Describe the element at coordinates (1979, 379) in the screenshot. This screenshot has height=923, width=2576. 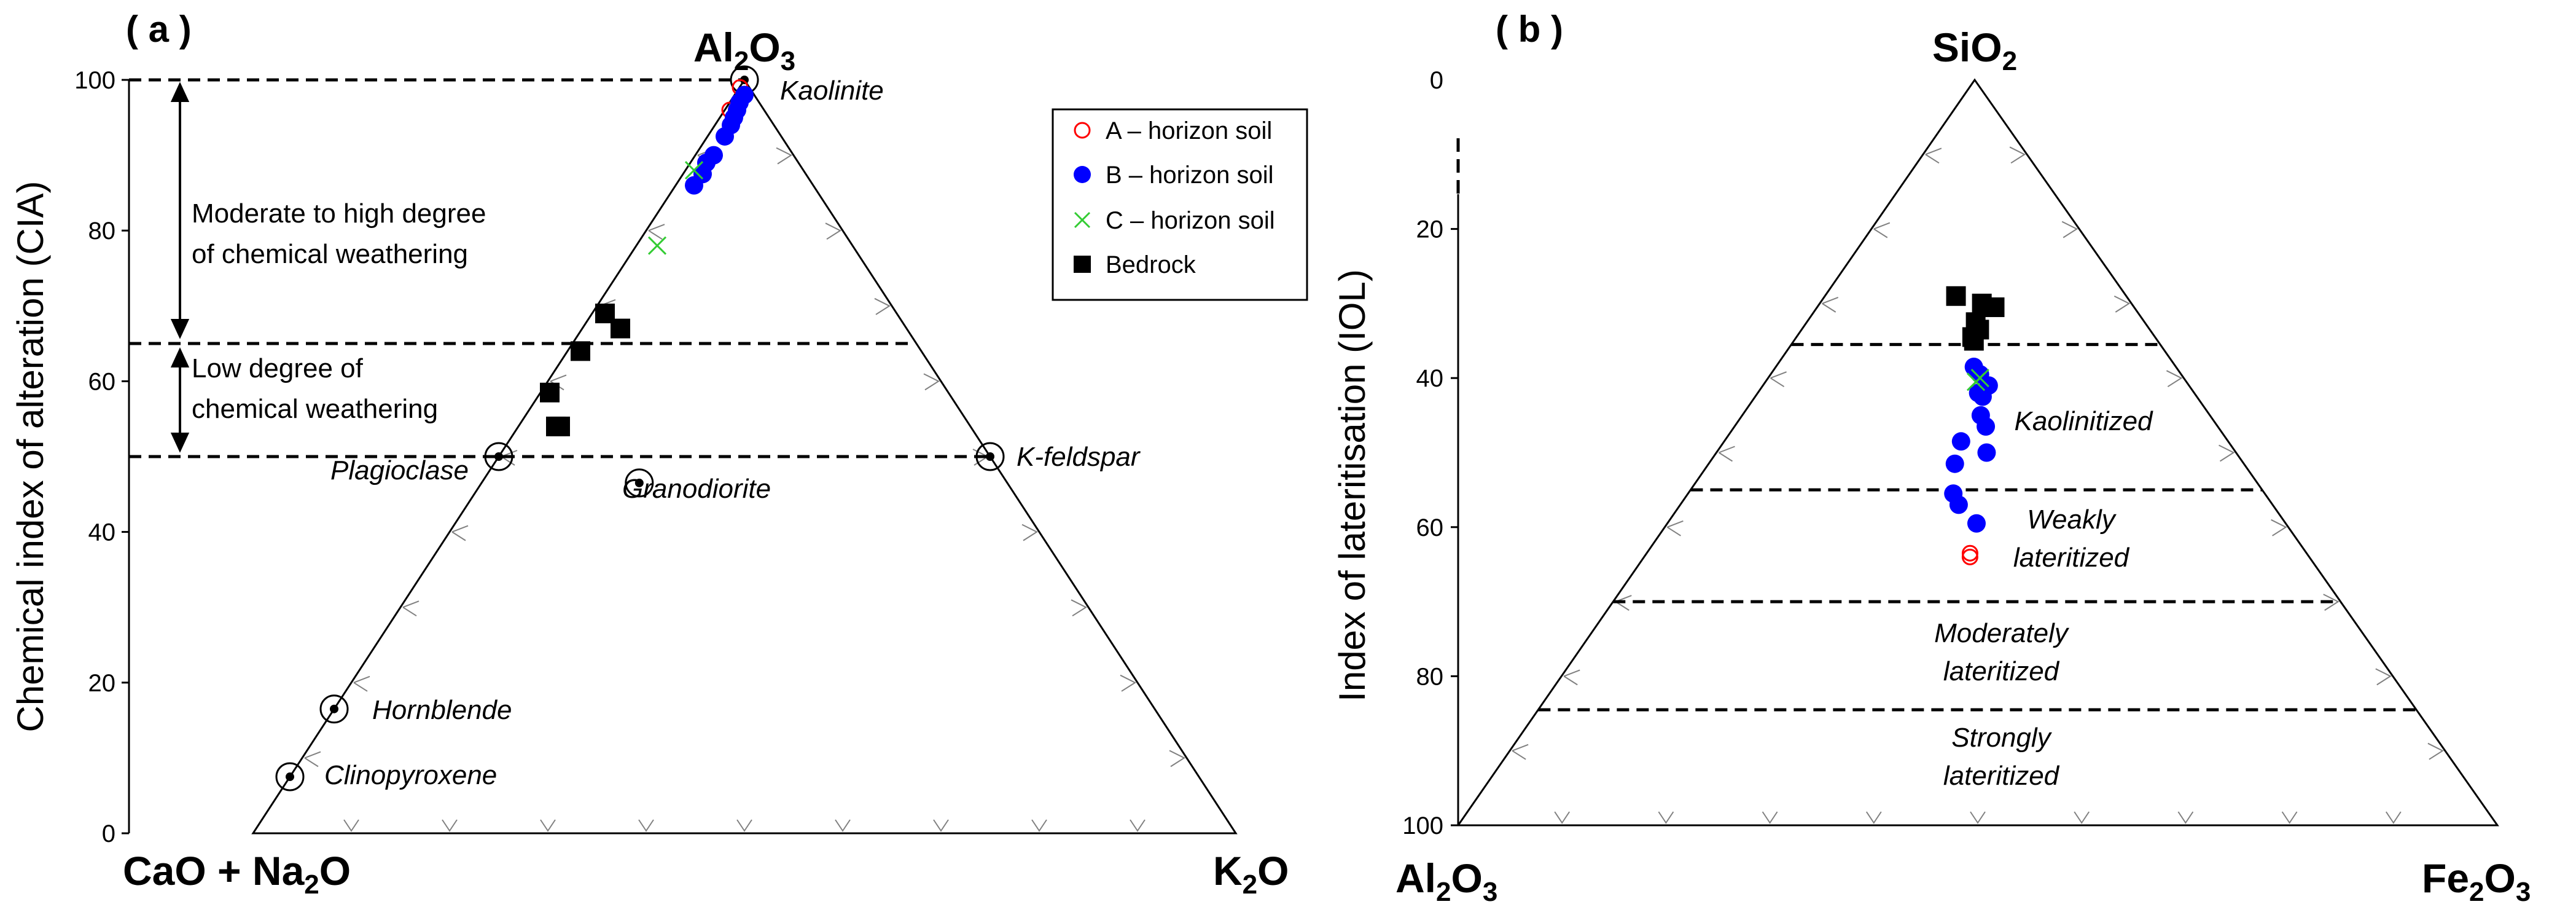
I see `panel-b-c-horizon-point` at that location.